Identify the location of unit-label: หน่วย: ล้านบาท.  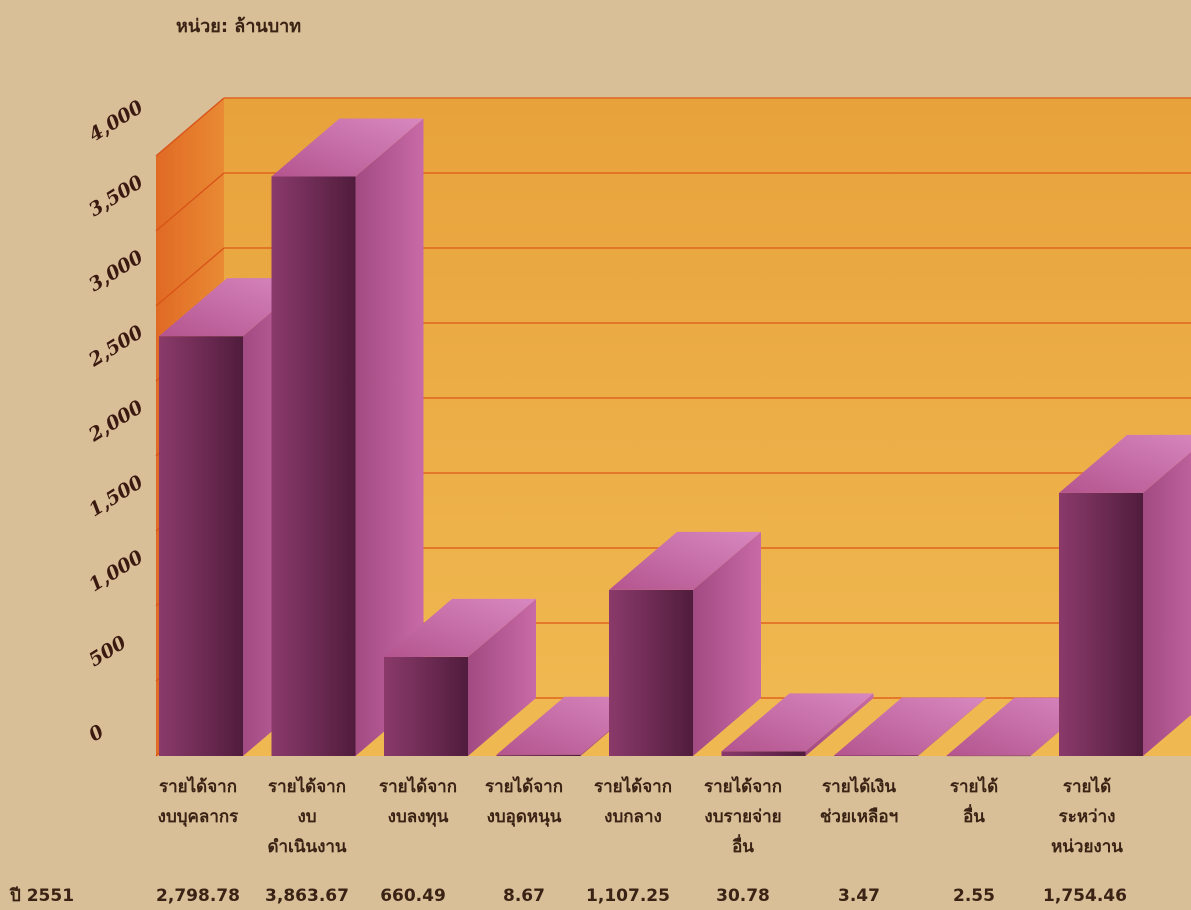
(238, 26).